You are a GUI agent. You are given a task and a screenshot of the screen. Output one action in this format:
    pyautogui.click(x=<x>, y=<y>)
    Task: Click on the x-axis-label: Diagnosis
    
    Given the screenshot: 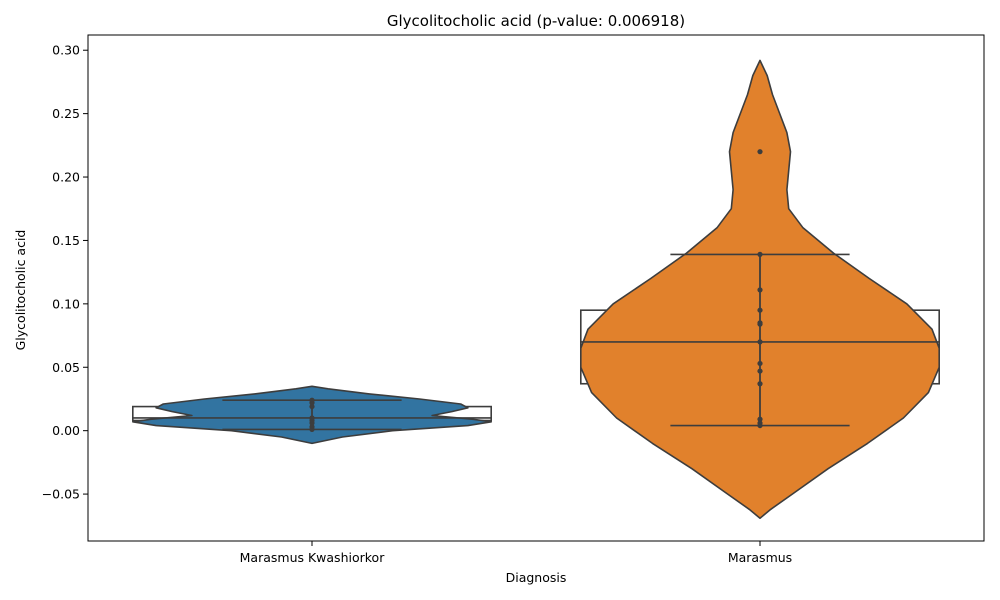 What is the action you would take?
    pyautogui.click(x=536, y=577)
    